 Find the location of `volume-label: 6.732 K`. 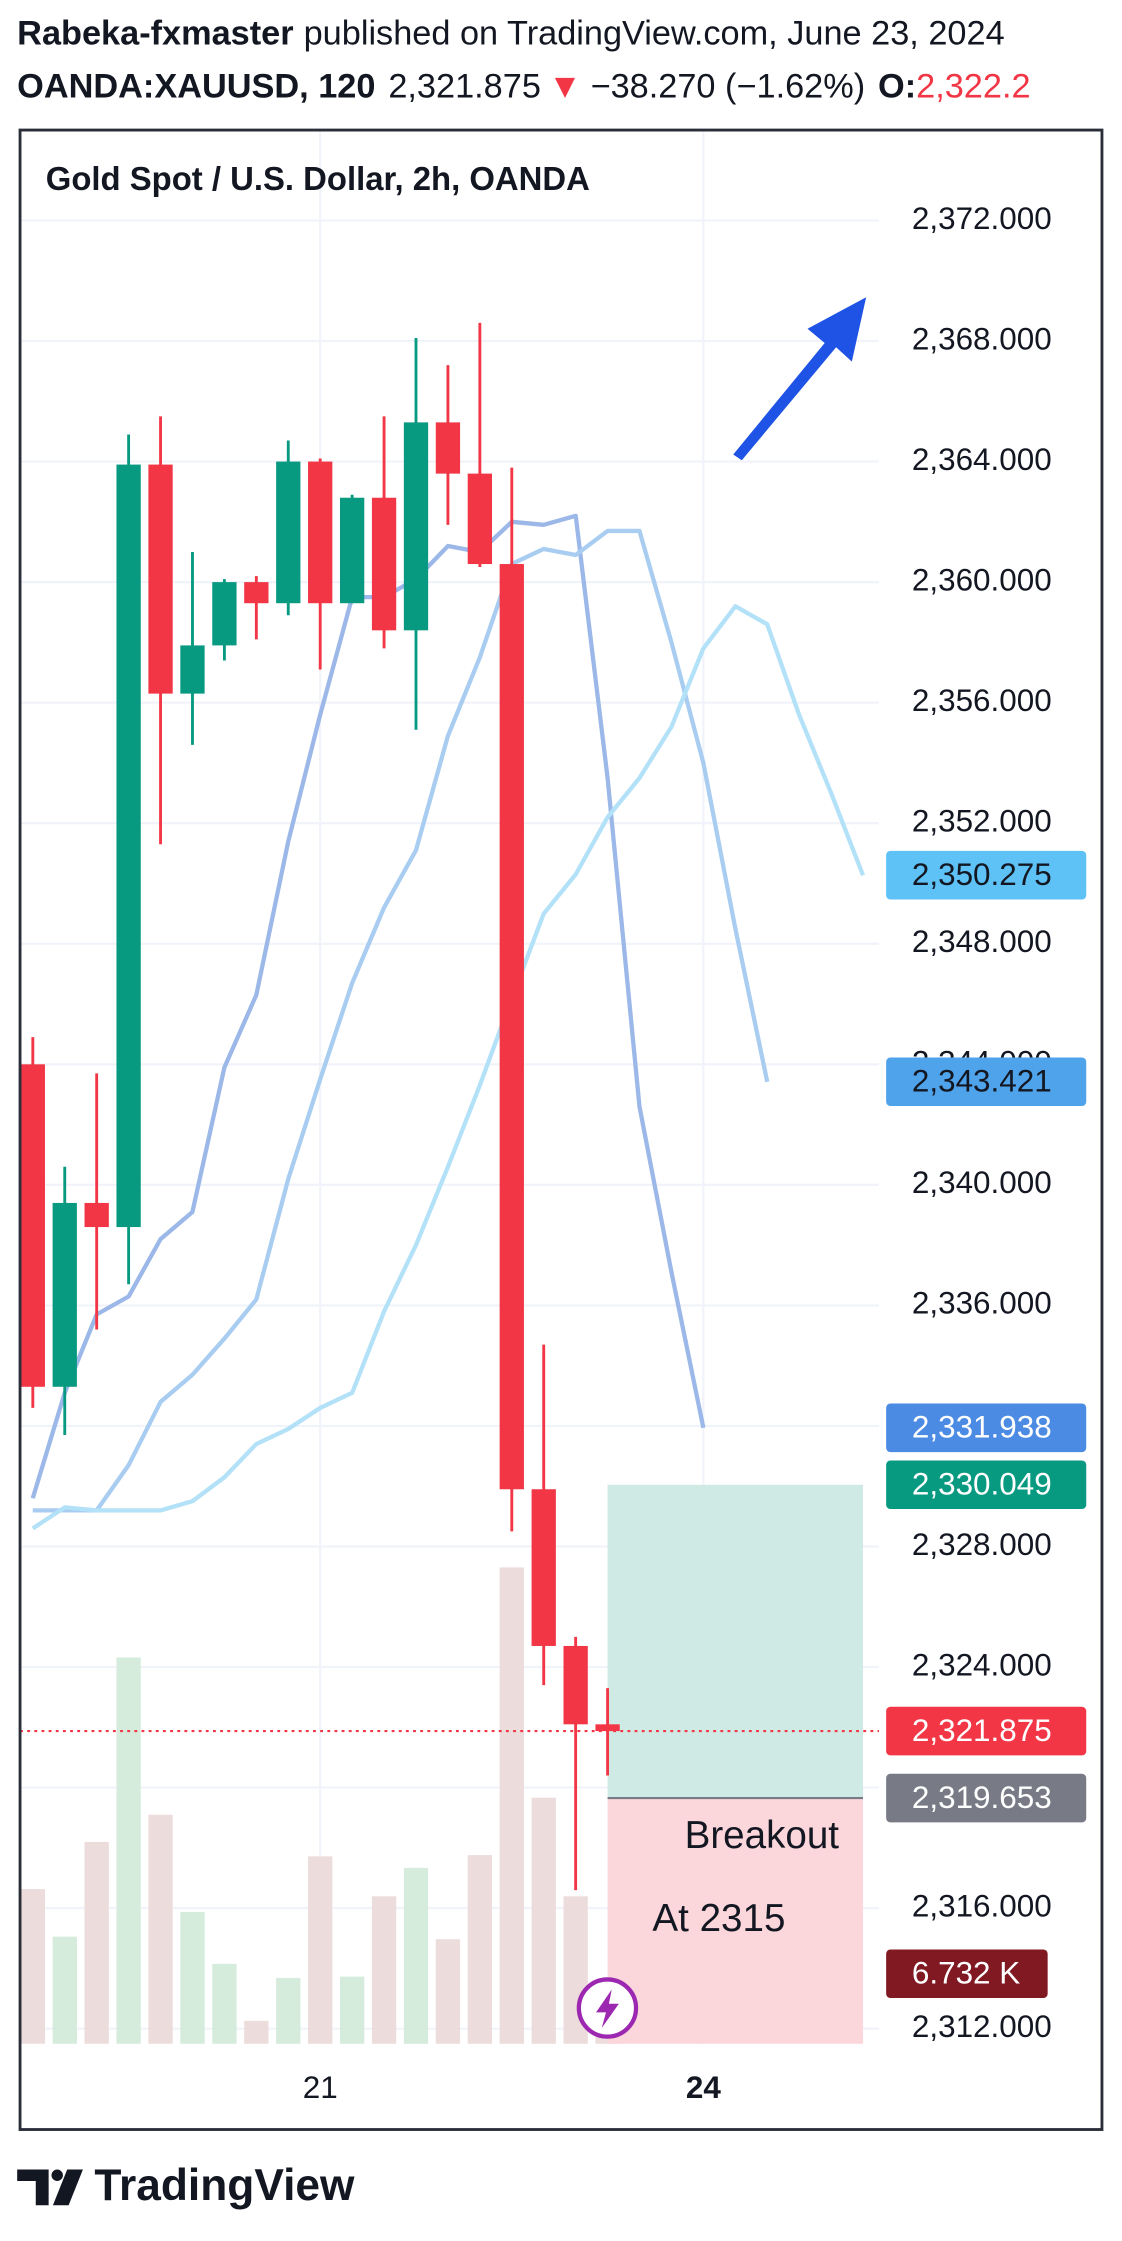

volume-label: 6.732 K is located at coordinates (966, 1972).